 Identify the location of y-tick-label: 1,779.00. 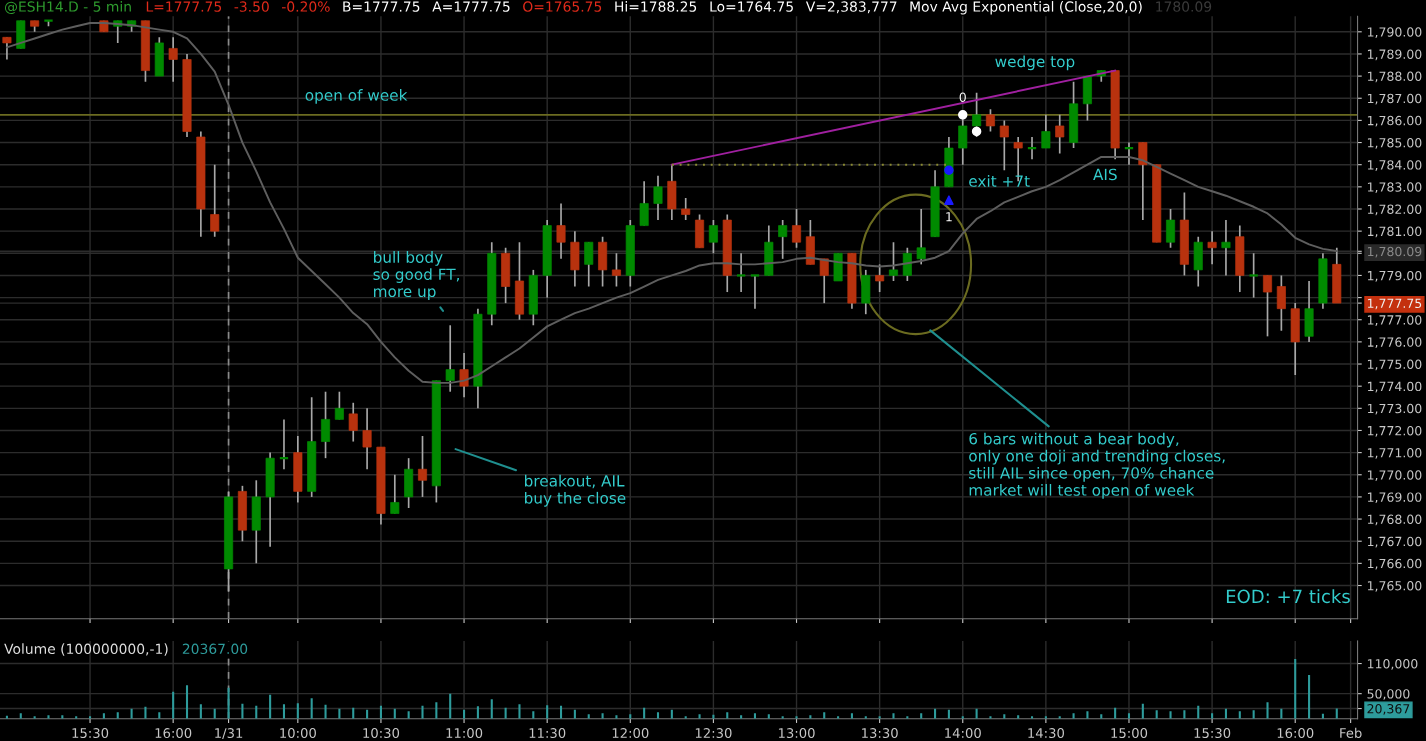
(1394, 276).